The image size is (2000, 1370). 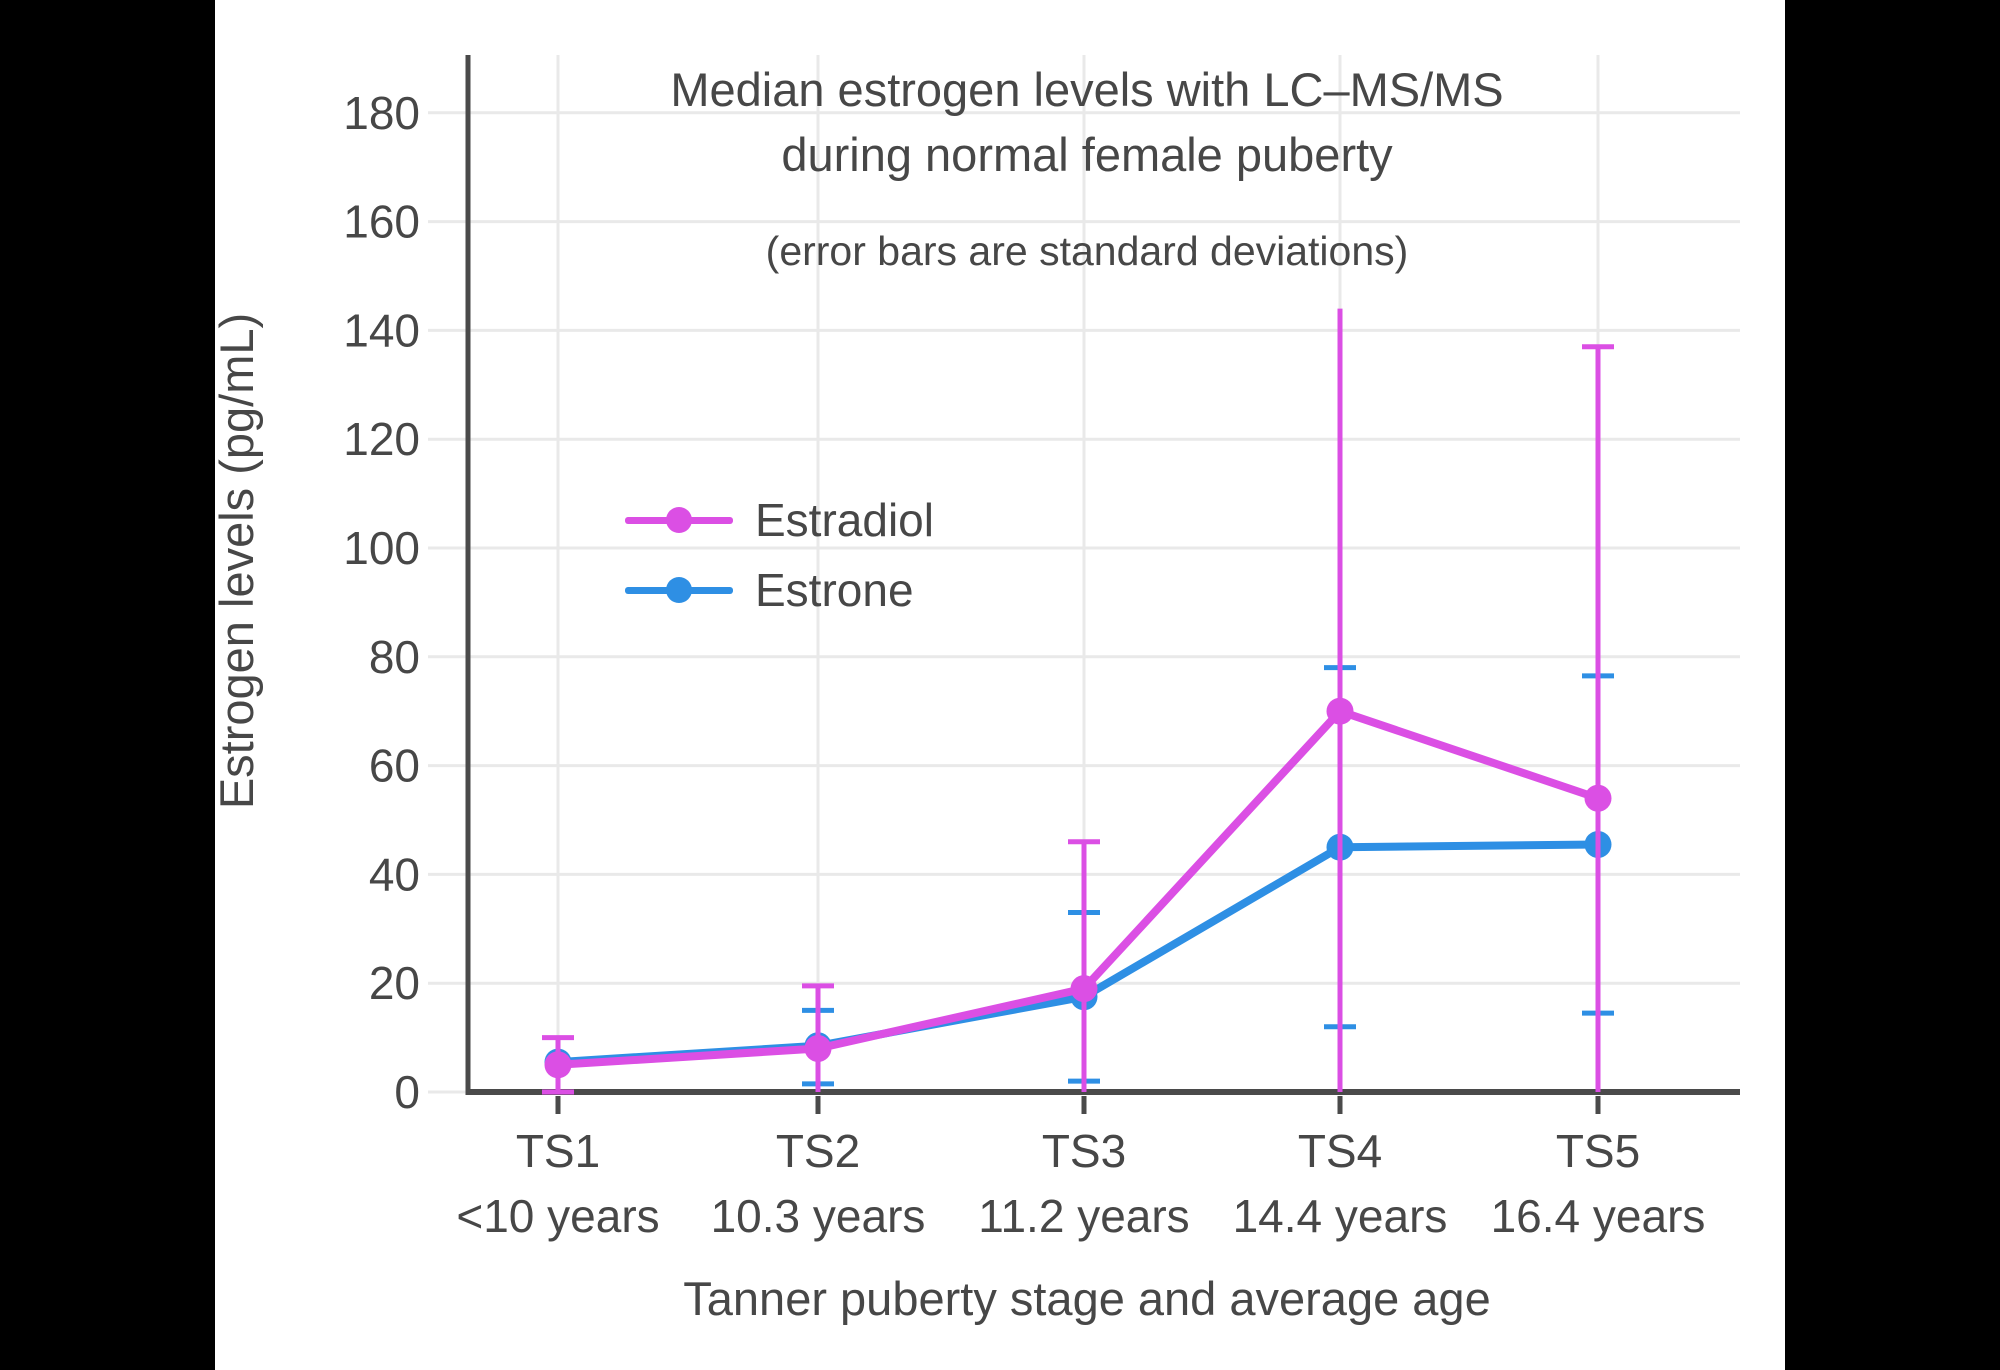 I want to click on right-letterbox, so click(x=1892, y=685).